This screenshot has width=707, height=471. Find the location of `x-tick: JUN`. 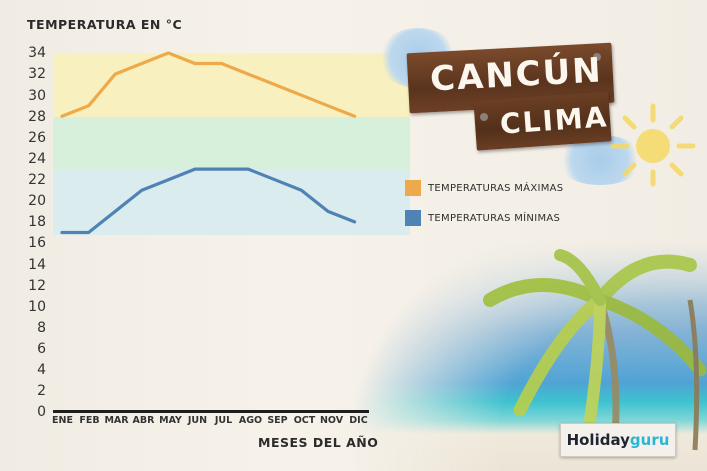

x-tick: JUN is located at coordinates (197, 420).